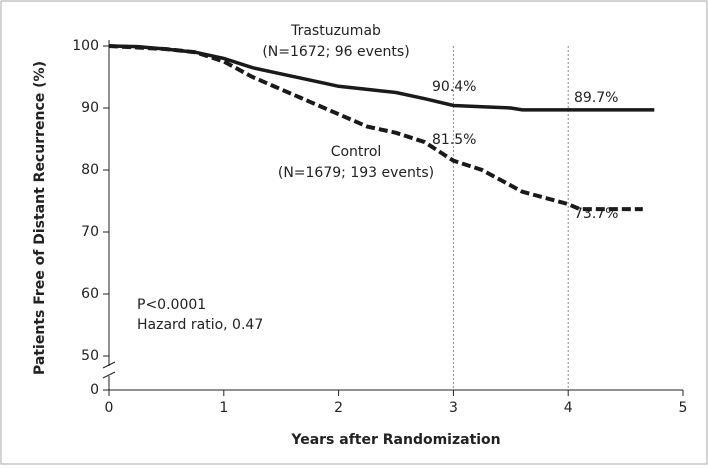 This screenshot has width=708, height=469. What do you see at coordinates (90, 170) in the screenshot?
I see `y-tick-label: 80` at bounding box center [90, 170].